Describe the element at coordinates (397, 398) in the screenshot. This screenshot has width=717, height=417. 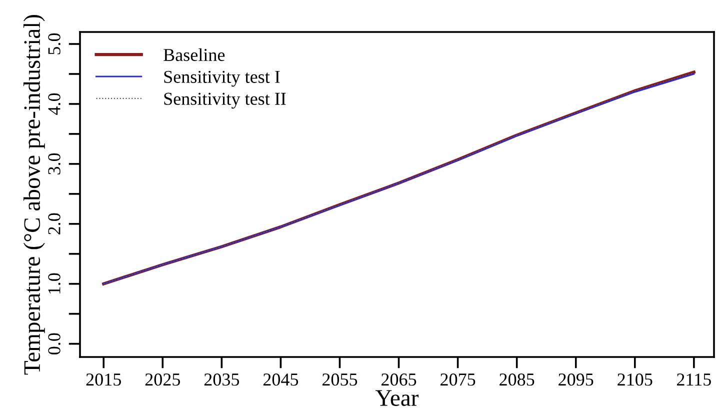
I see `x-axis-title: Year` at that location.